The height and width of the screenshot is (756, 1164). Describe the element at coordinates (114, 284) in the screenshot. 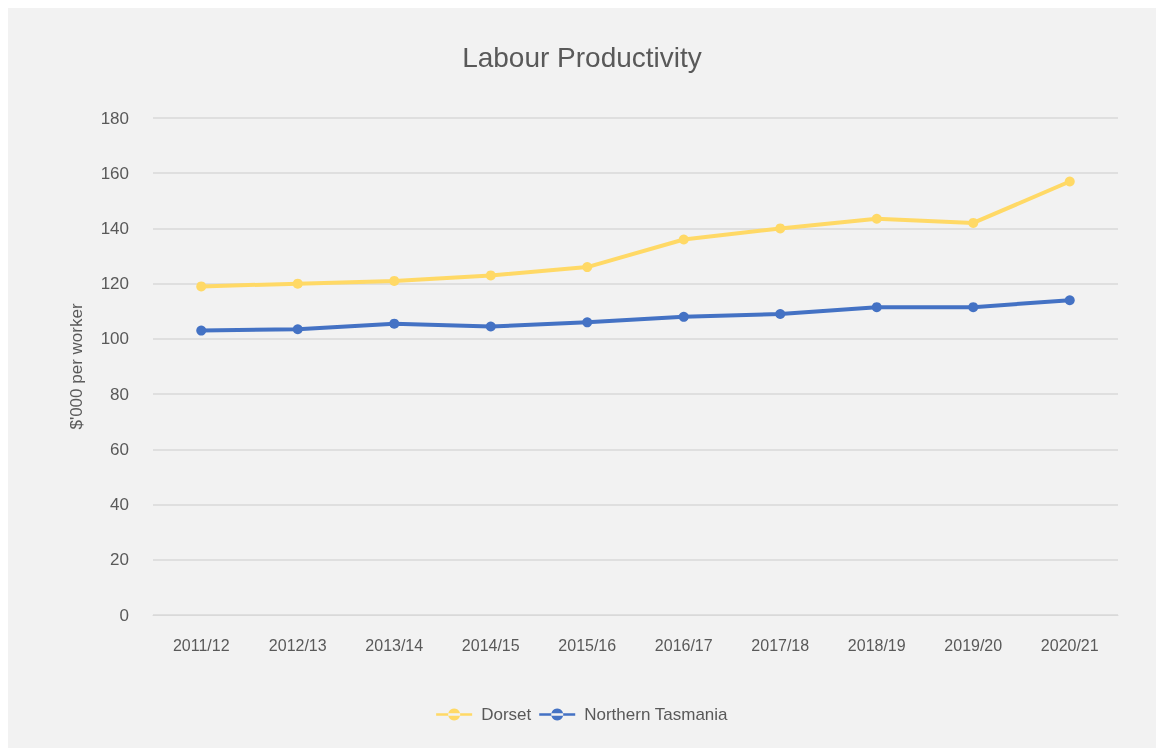

I see `y-tick-label: 120` at that location.